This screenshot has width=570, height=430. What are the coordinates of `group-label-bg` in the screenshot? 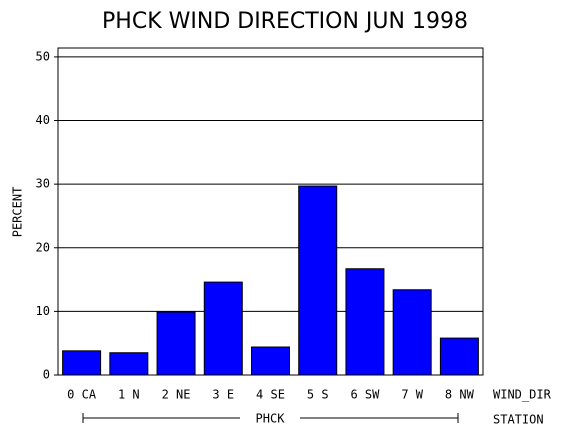 It's located at (270, 418).